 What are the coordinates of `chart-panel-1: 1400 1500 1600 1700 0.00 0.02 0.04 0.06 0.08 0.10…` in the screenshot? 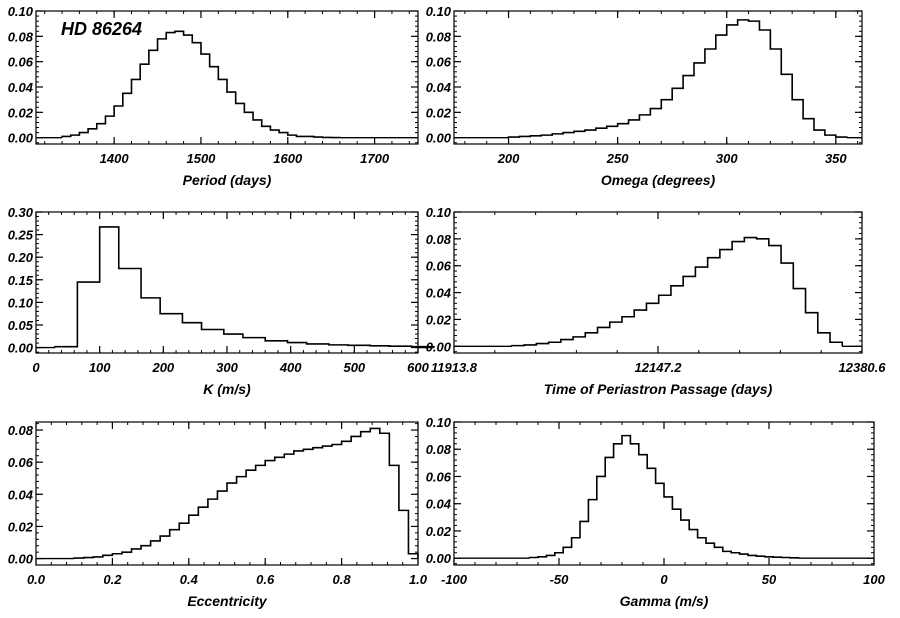 It's located at (213, 96).